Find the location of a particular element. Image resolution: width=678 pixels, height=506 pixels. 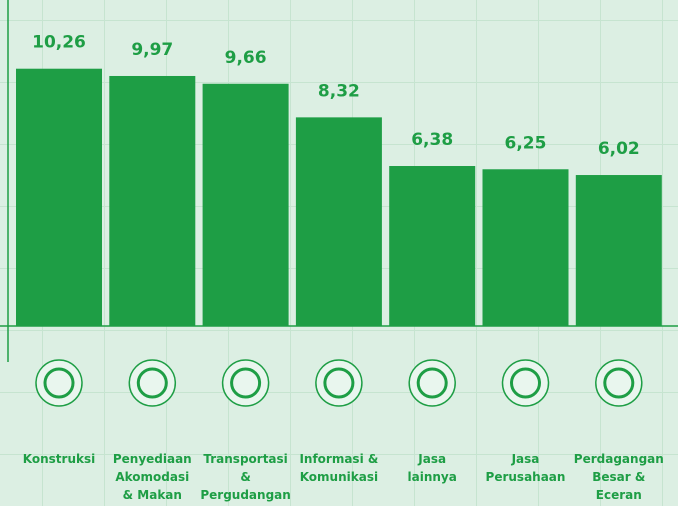

x-tick-label: Transportasi & Pergudangan is located at coordinates (245, 477).